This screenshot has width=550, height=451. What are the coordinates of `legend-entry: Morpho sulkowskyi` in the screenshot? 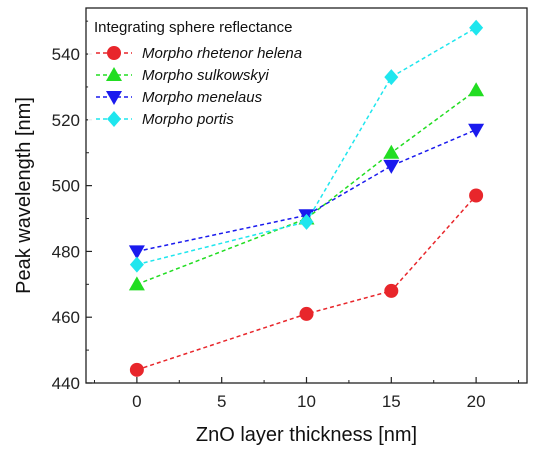 It's located at (205, 75).